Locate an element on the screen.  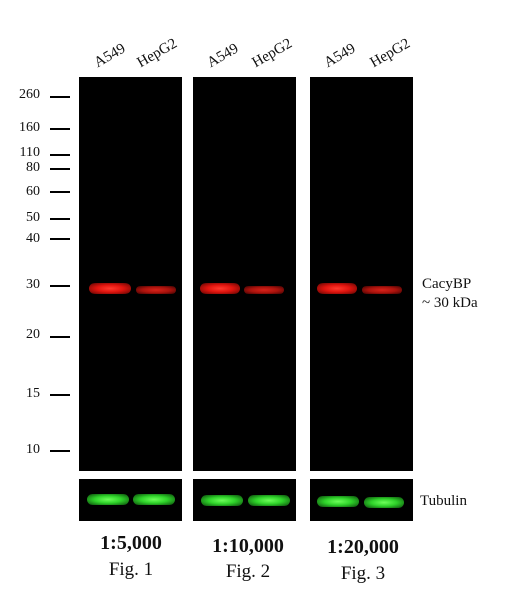
target-size-label: ~ 30 kDa is located at coordinates (450, 303).